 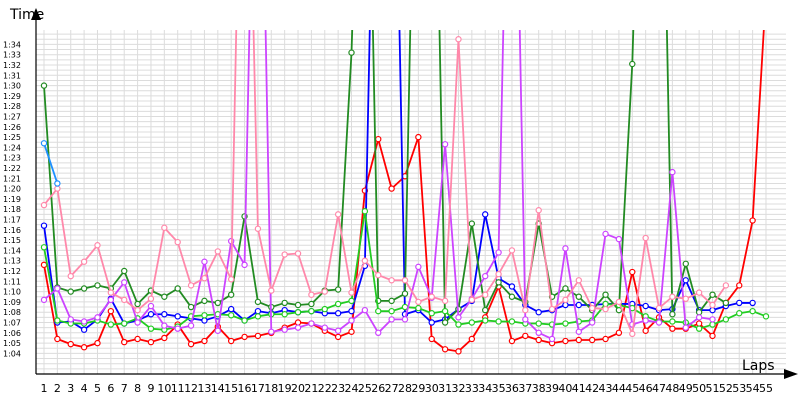 What do you see at coordinates (231, 388) in the screenshot?
I see `x-tick-label: 15` at bounding box center [231, 388].